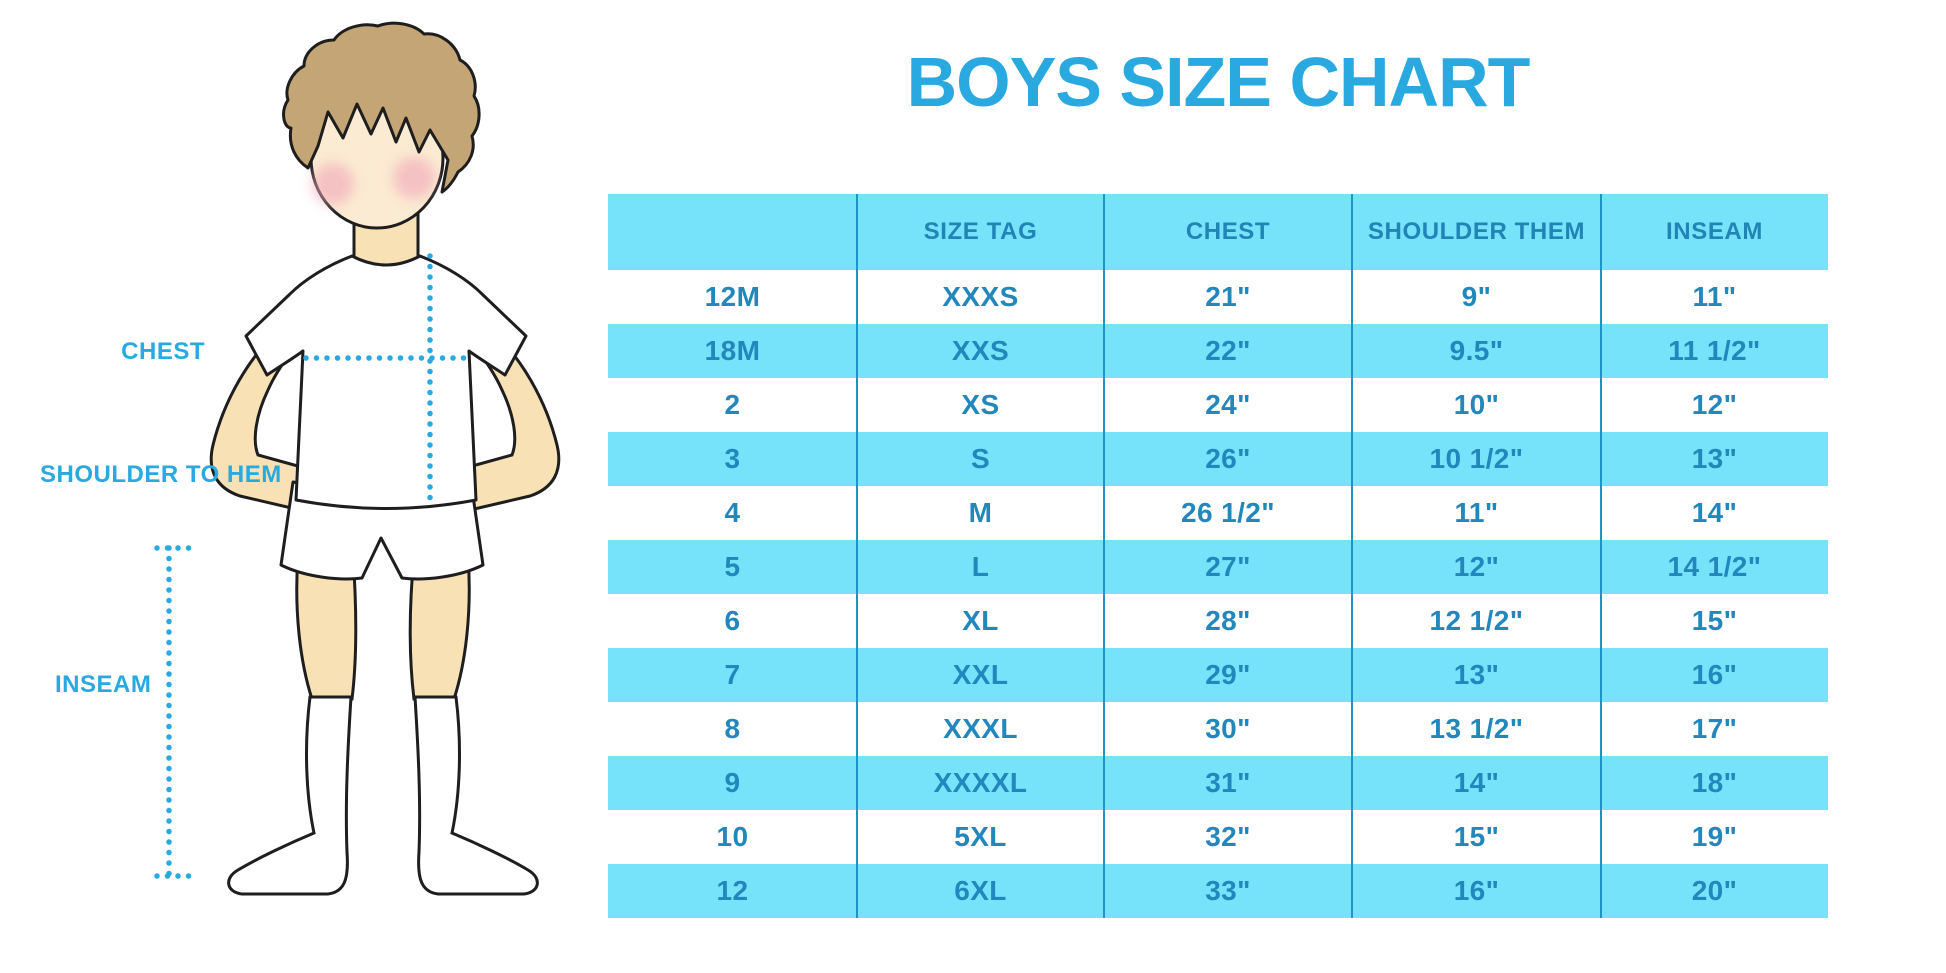 Image resolution: width=1946 pixels, height=973 pixels. I want to click on table-cell: 11 1/2", so click(1714, 350).